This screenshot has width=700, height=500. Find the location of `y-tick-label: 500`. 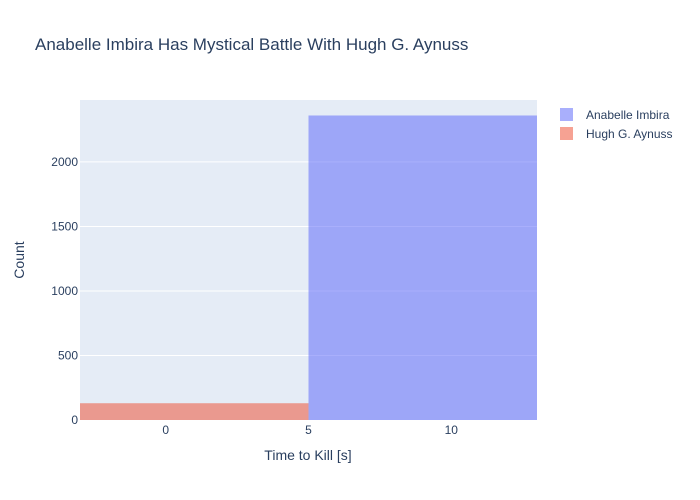

y-tick-label: 500 is located at coordinates (68, 355).